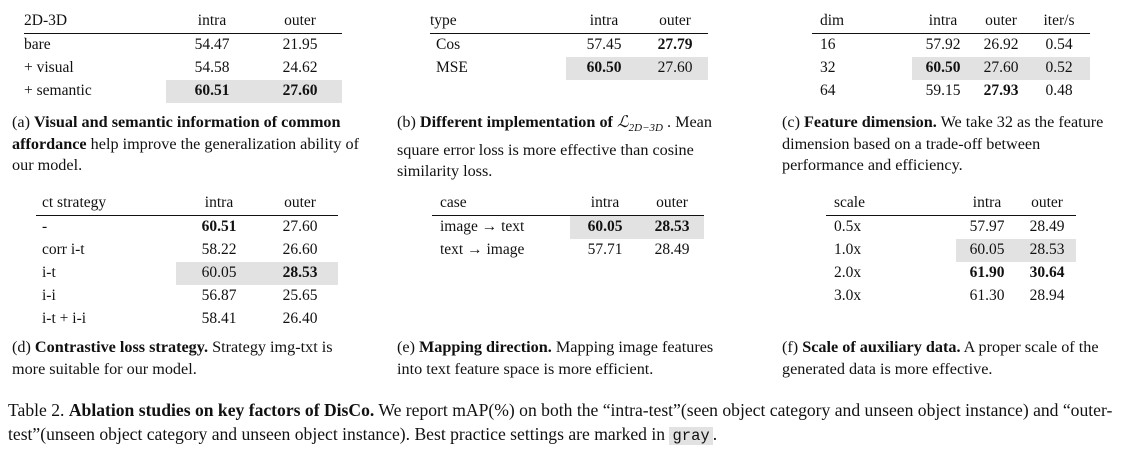 The image size is (1126, 453). I want to click on table-cell: 16, so click(828, 44).